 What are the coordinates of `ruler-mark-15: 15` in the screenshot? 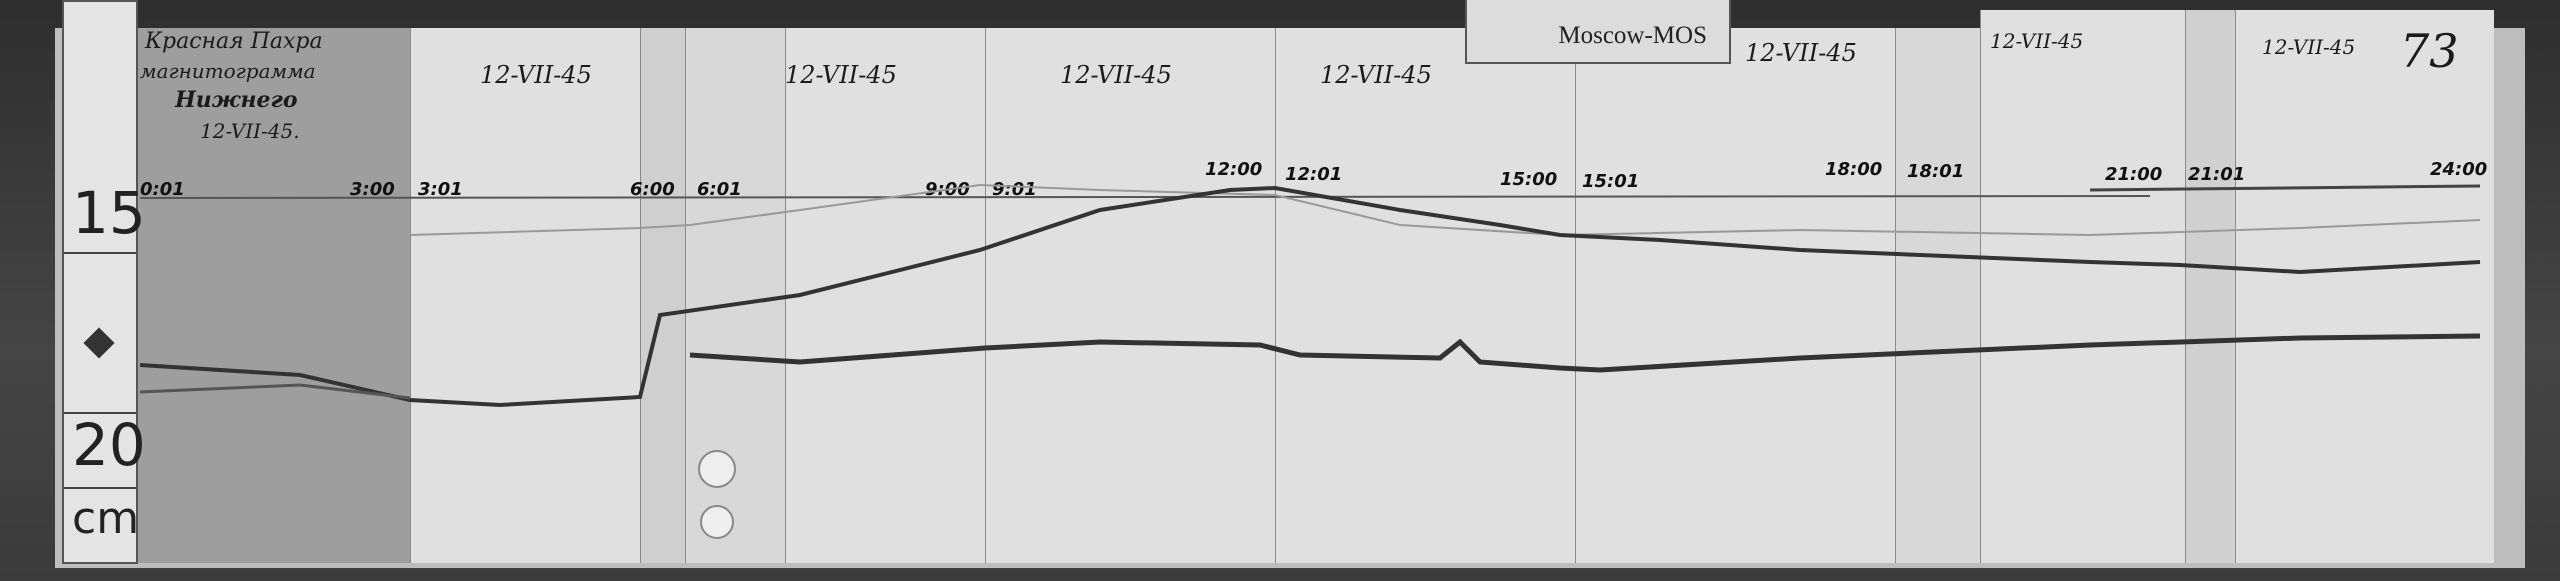 It's located at (109, 213).